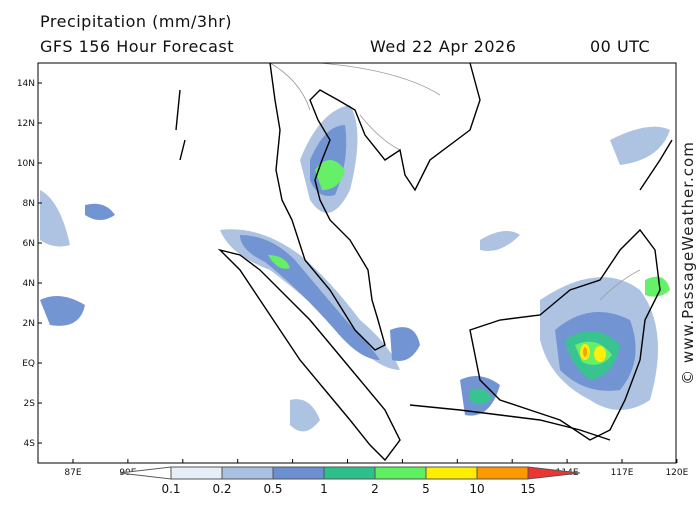  I want to click on legend-label: 5, so click(426, 489).